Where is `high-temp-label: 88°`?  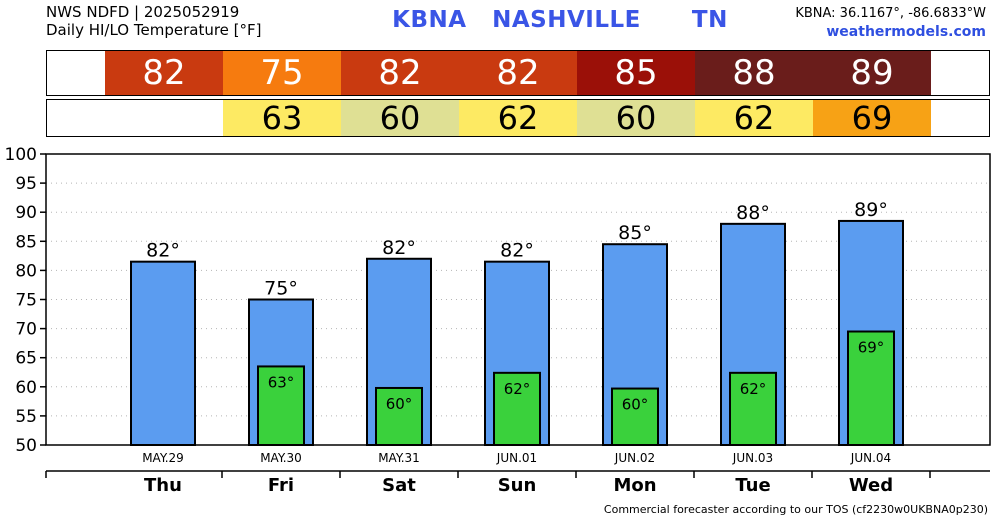
high-temp-label: 88° is located at coordinates (753, 213).